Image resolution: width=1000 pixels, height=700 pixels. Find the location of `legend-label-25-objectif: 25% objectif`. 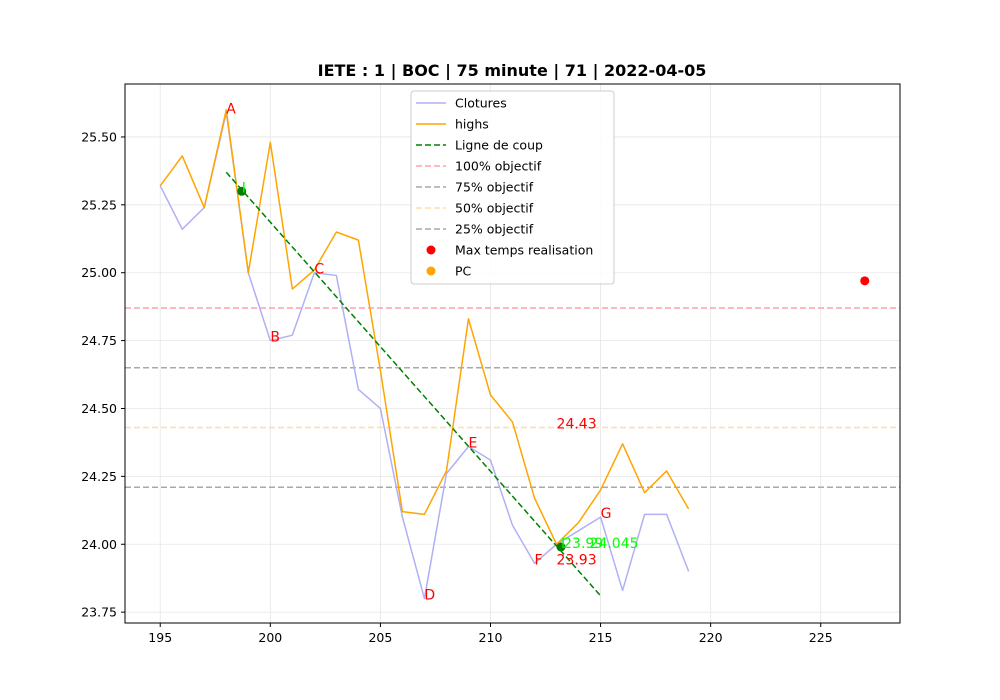

legend-label-25-objectif: 25% objectif is located at coordinates (494, 229).